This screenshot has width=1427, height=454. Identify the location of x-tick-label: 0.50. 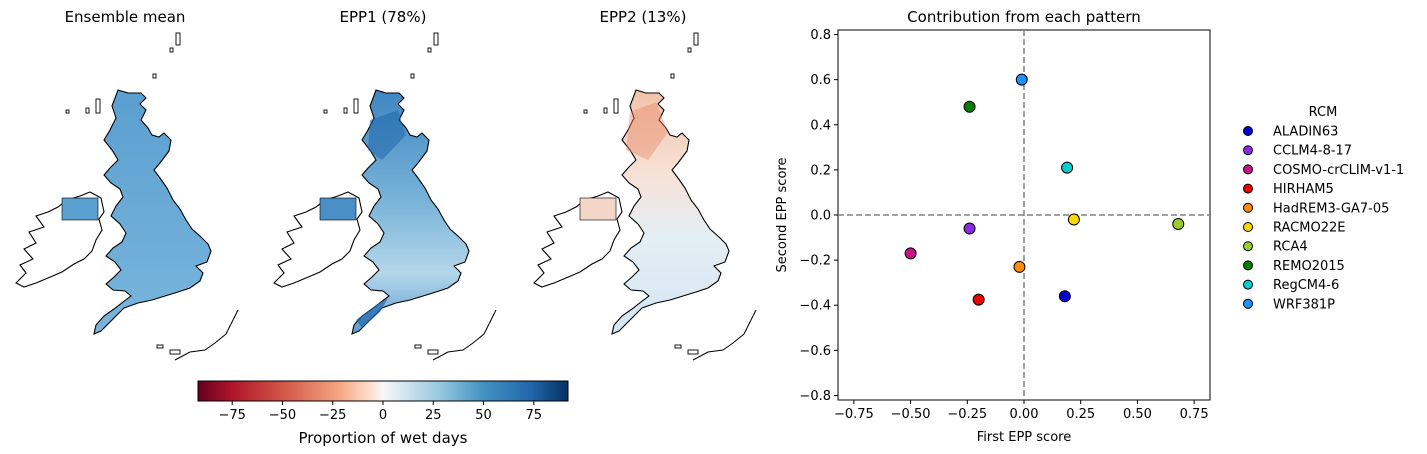
(1137, 414).